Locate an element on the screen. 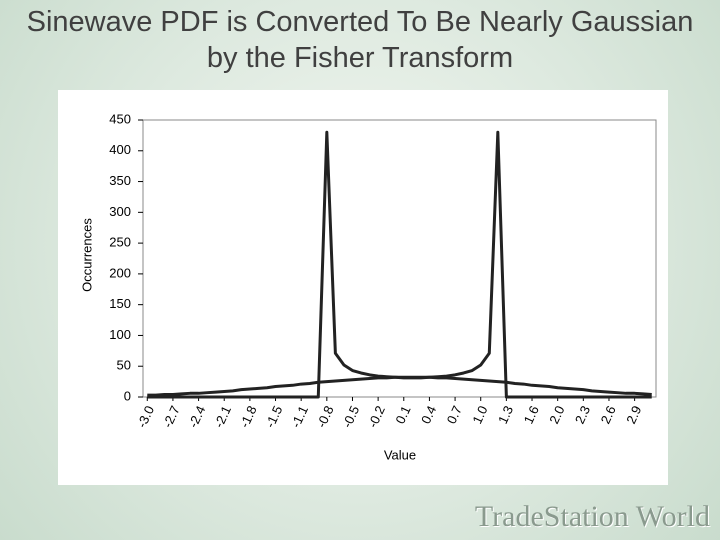 The width and height of the screenshot is (720, 540). y-tick-label: 0 is located at coordinates (127, 395).